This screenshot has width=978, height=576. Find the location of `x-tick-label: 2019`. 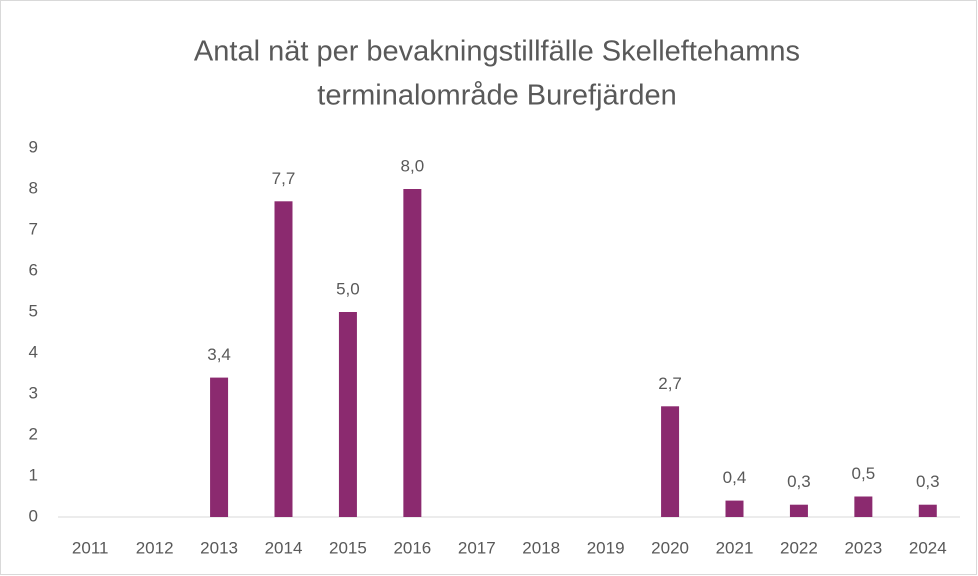

x-tick-label: 2019 is located at coordinates (606, 547).